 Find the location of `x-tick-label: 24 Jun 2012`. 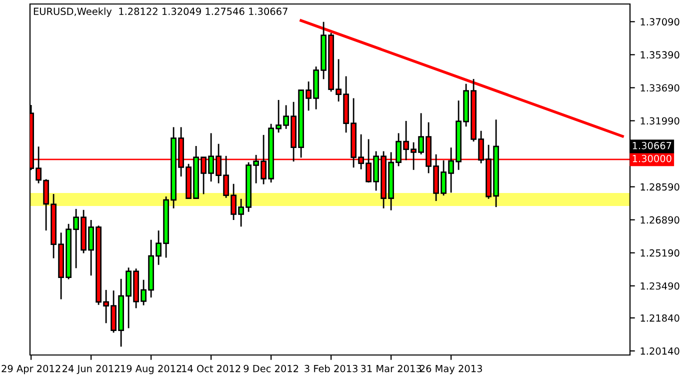

x-tick-label: 24 Jun 2012 is located at coordinates (91, 369).